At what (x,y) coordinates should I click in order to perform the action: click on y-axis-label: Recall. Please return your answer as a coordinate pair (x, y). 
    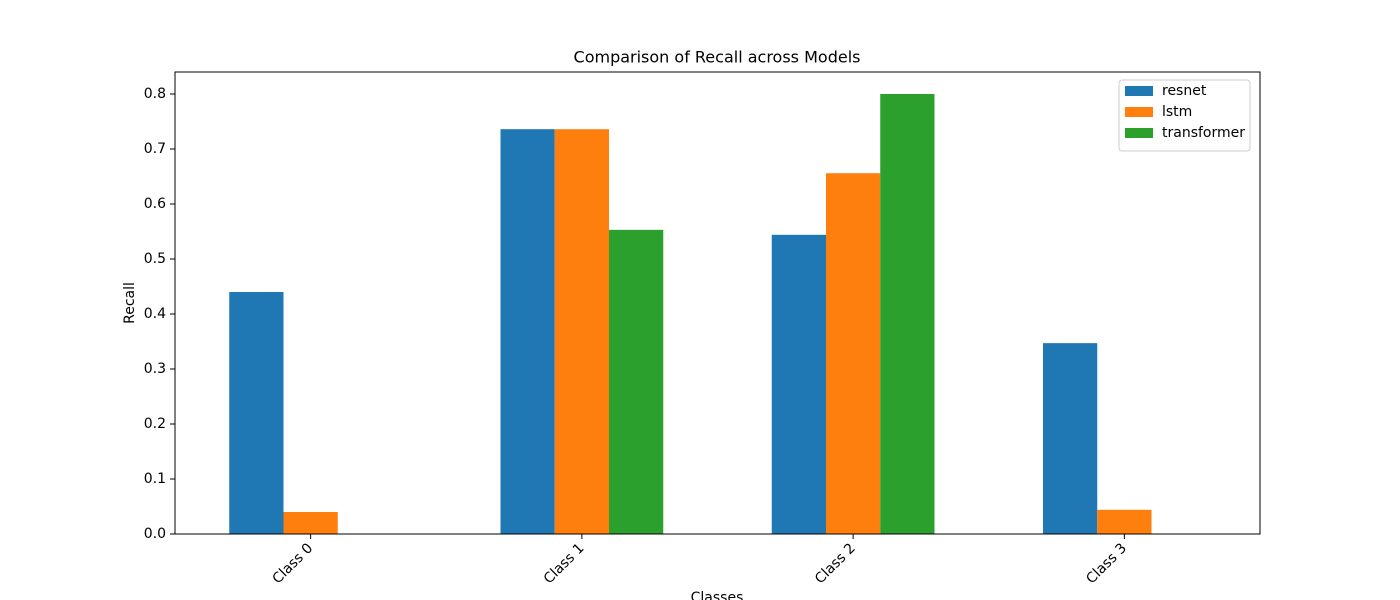
    Looking at the image, I should click on (130, 303).